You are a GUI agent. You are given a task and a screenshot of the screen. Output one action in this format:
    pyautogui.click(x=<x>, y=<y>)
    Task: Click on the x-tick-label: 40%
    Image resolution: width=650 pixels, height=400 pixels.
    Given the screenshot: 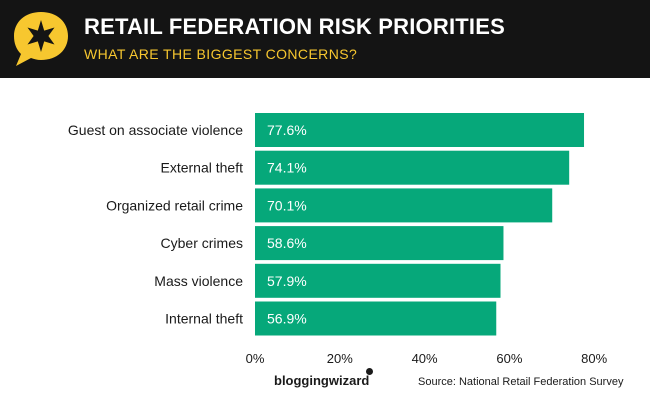 What is the action you would take?
    pyautogui.click(x=425, y=358)
    